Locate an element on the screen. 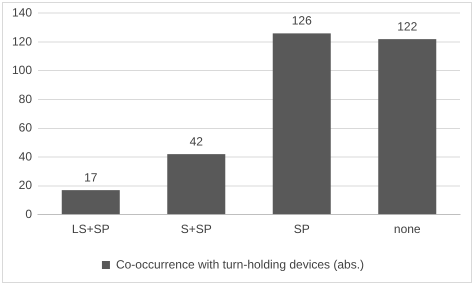 This screenshot has width=474, height=285. y-tick-label: 20 is located at coordinates (25, 185).